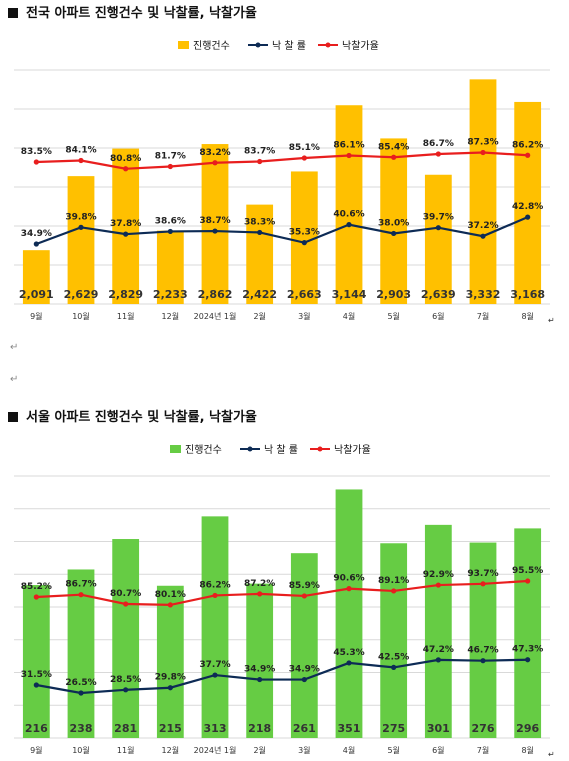 The image size is (569, 761). I want to click on auction-rate-value-label: 39.7%, so click(438, 218).